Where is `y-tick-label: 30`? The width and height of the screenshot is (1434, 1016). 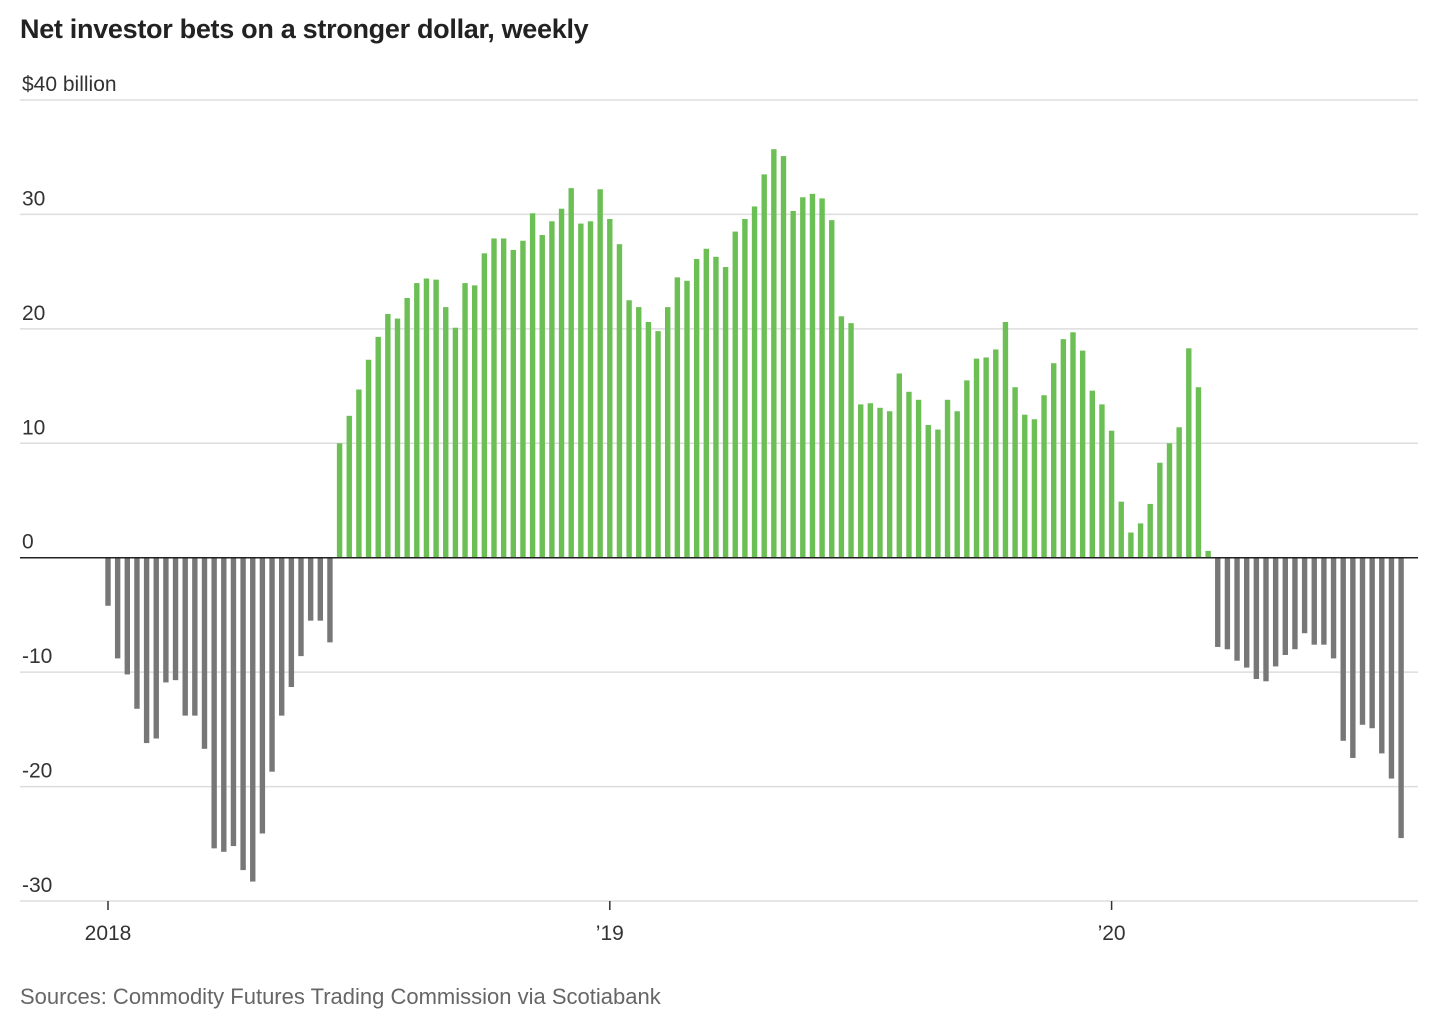 y-tick-label: 30 is located at coordinates (33, 198).